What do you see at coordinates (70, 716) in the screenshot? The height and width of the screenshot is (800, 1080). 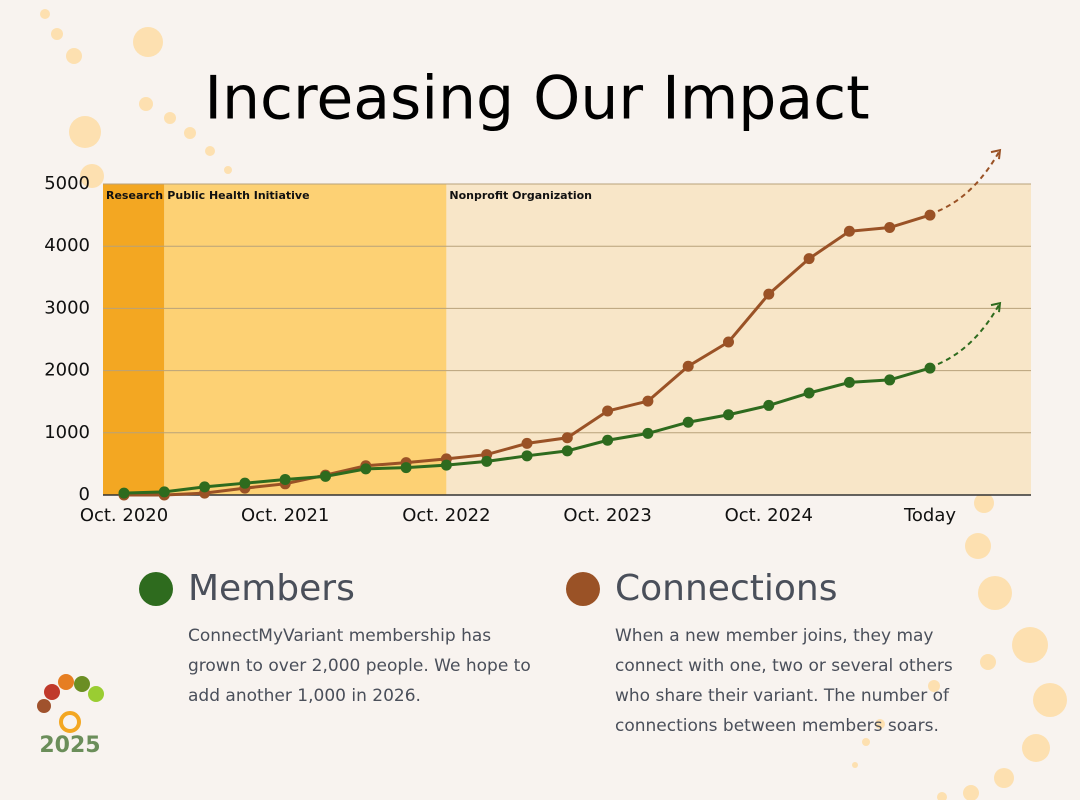 I see `logo: 2025` at bounding box center [70, 716].